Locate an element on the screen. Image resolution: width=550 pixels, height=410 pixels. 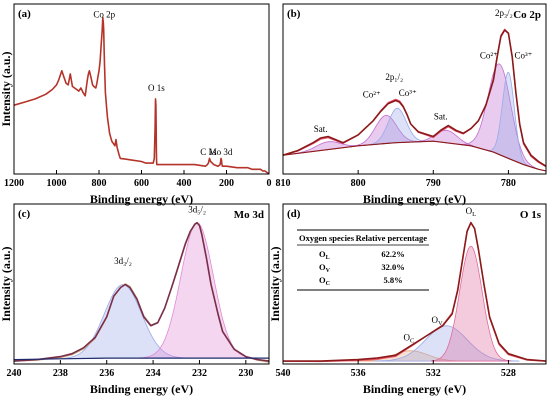
peak-annotation-b-6: 2p₃/₂ is located at coordinates (504, 13).